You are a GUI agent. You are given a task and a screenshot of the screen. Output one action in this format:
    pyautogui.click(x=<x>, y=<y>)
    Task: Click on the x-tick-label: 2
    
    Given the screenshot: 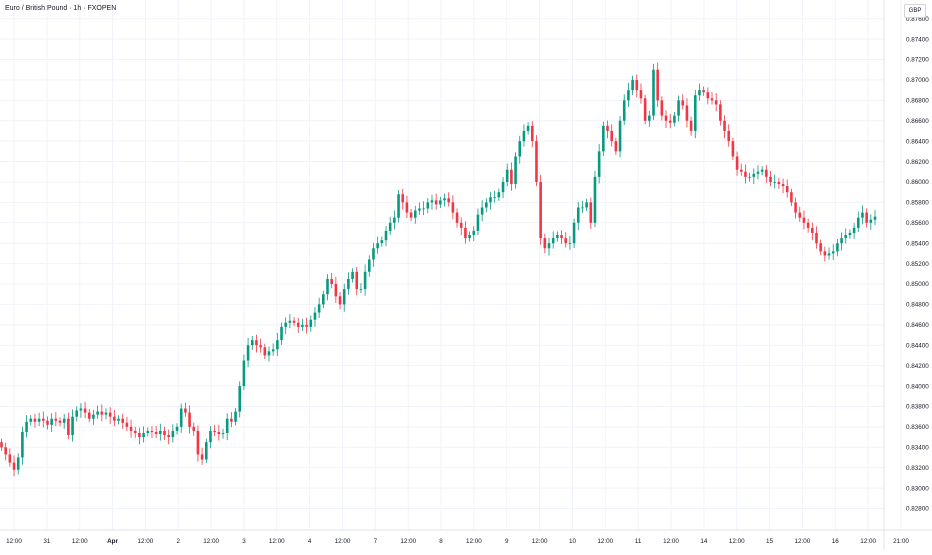 What is the action you would take?
    pyautogui.click(x=178, y=541)
    